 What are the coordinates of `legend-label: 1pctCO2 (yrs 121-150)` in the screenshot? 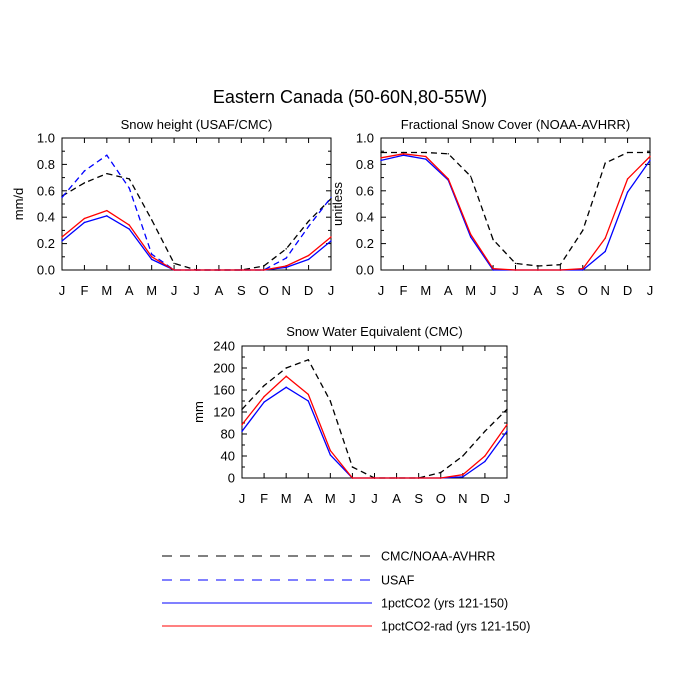 It's located at (444, 604).